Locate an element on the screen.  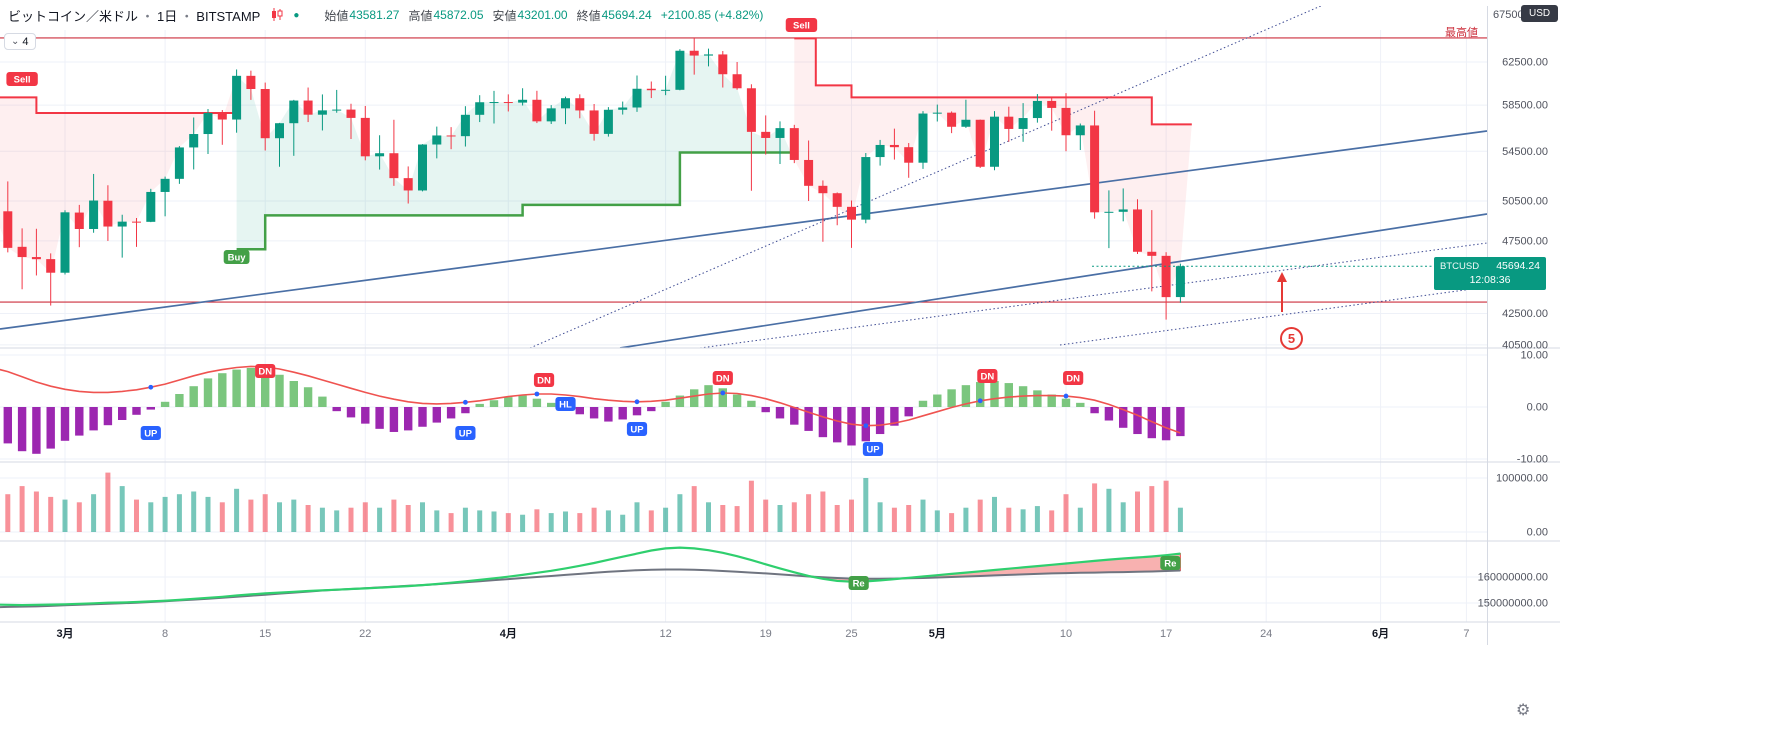
time-label: 22 is located at coordinates (365, 634).